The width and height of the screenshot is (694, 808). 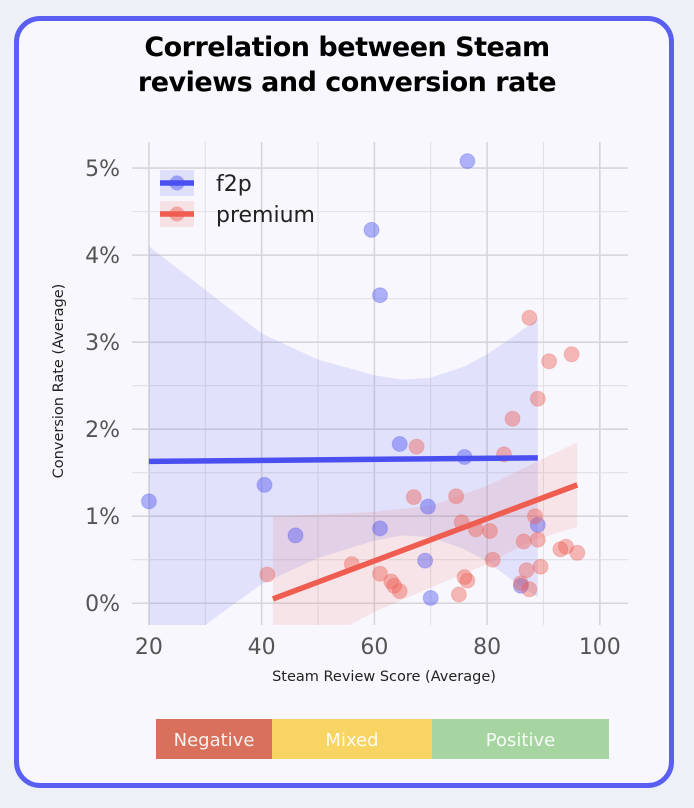 What do you see at coordinates (347, 82) in the screenshot?
I see `chart-title-line-2: reviews and conversion rate` at bounding box center [347, 82].